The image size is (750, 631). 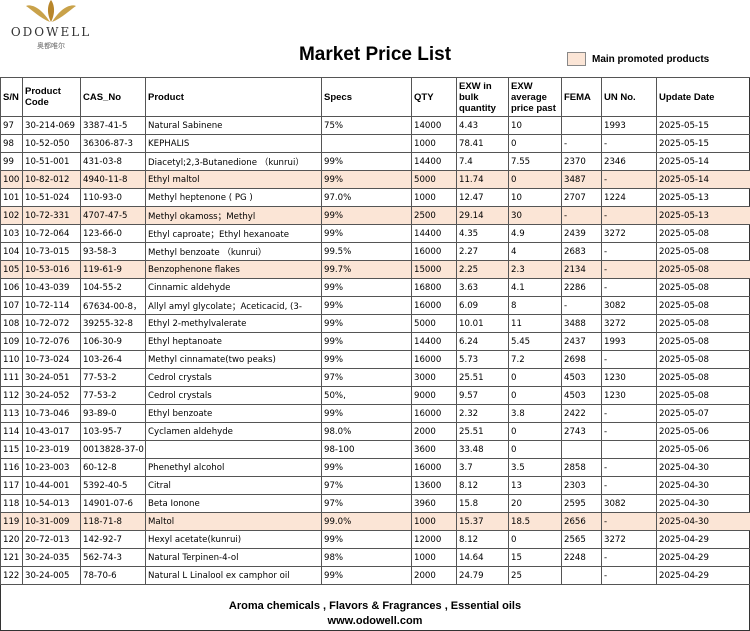 I want to click on cell: 3082, so click(x=629, y=305).